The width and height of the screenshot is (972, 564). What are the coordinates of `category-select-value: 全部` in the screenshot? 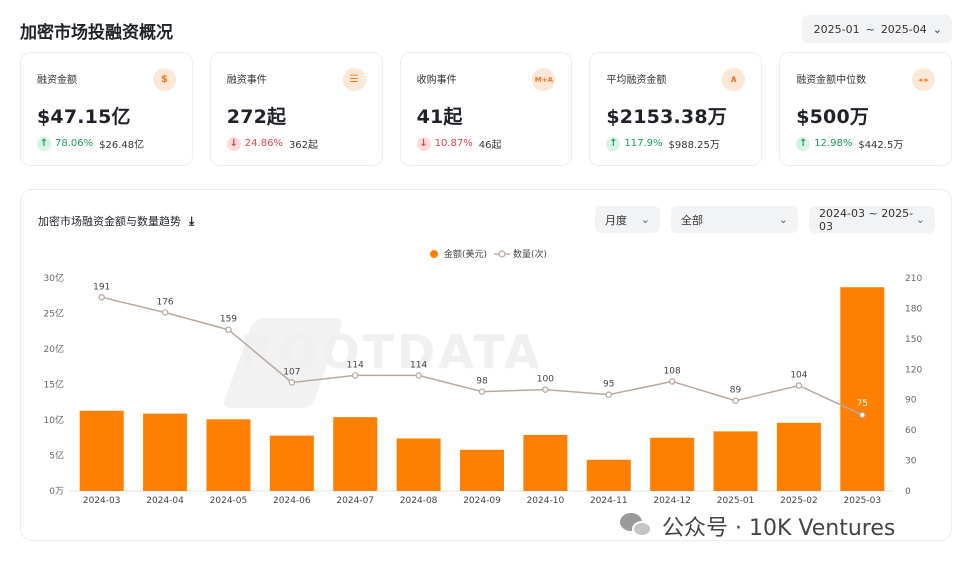 It's located at (692, 220).